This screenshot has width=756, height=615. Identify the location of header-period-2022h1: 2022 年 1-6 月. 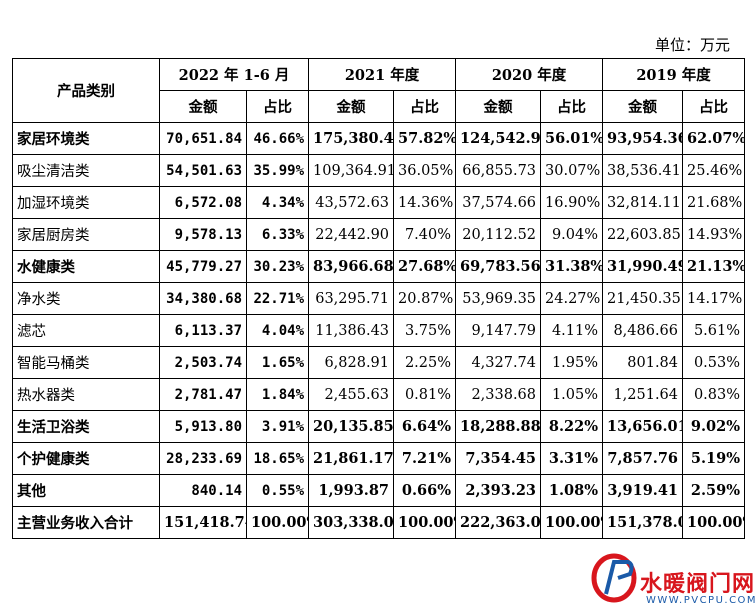
(234, 74).